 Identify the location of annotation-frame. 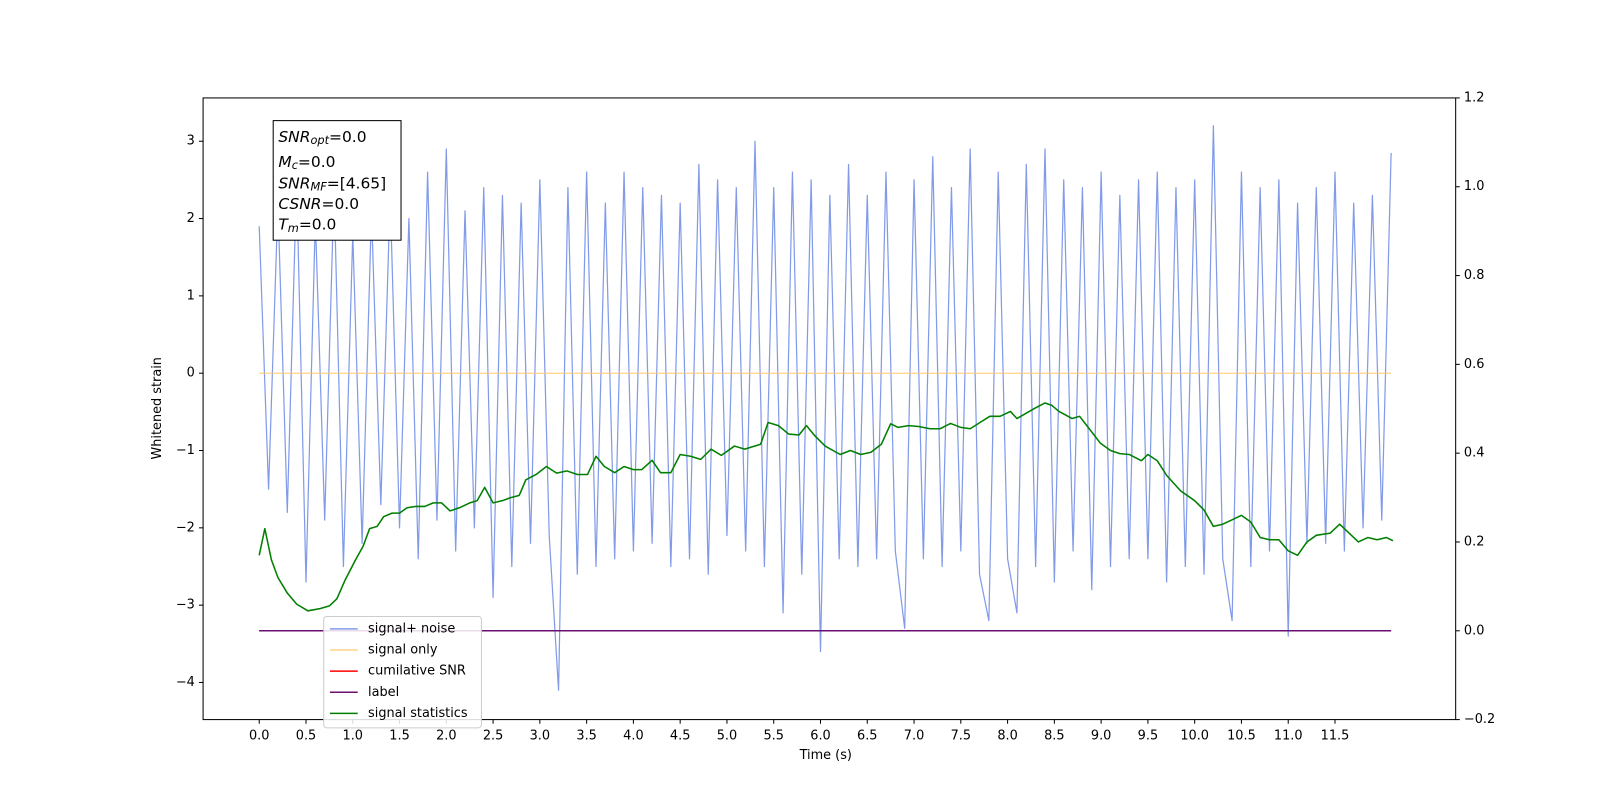
(337, 180).